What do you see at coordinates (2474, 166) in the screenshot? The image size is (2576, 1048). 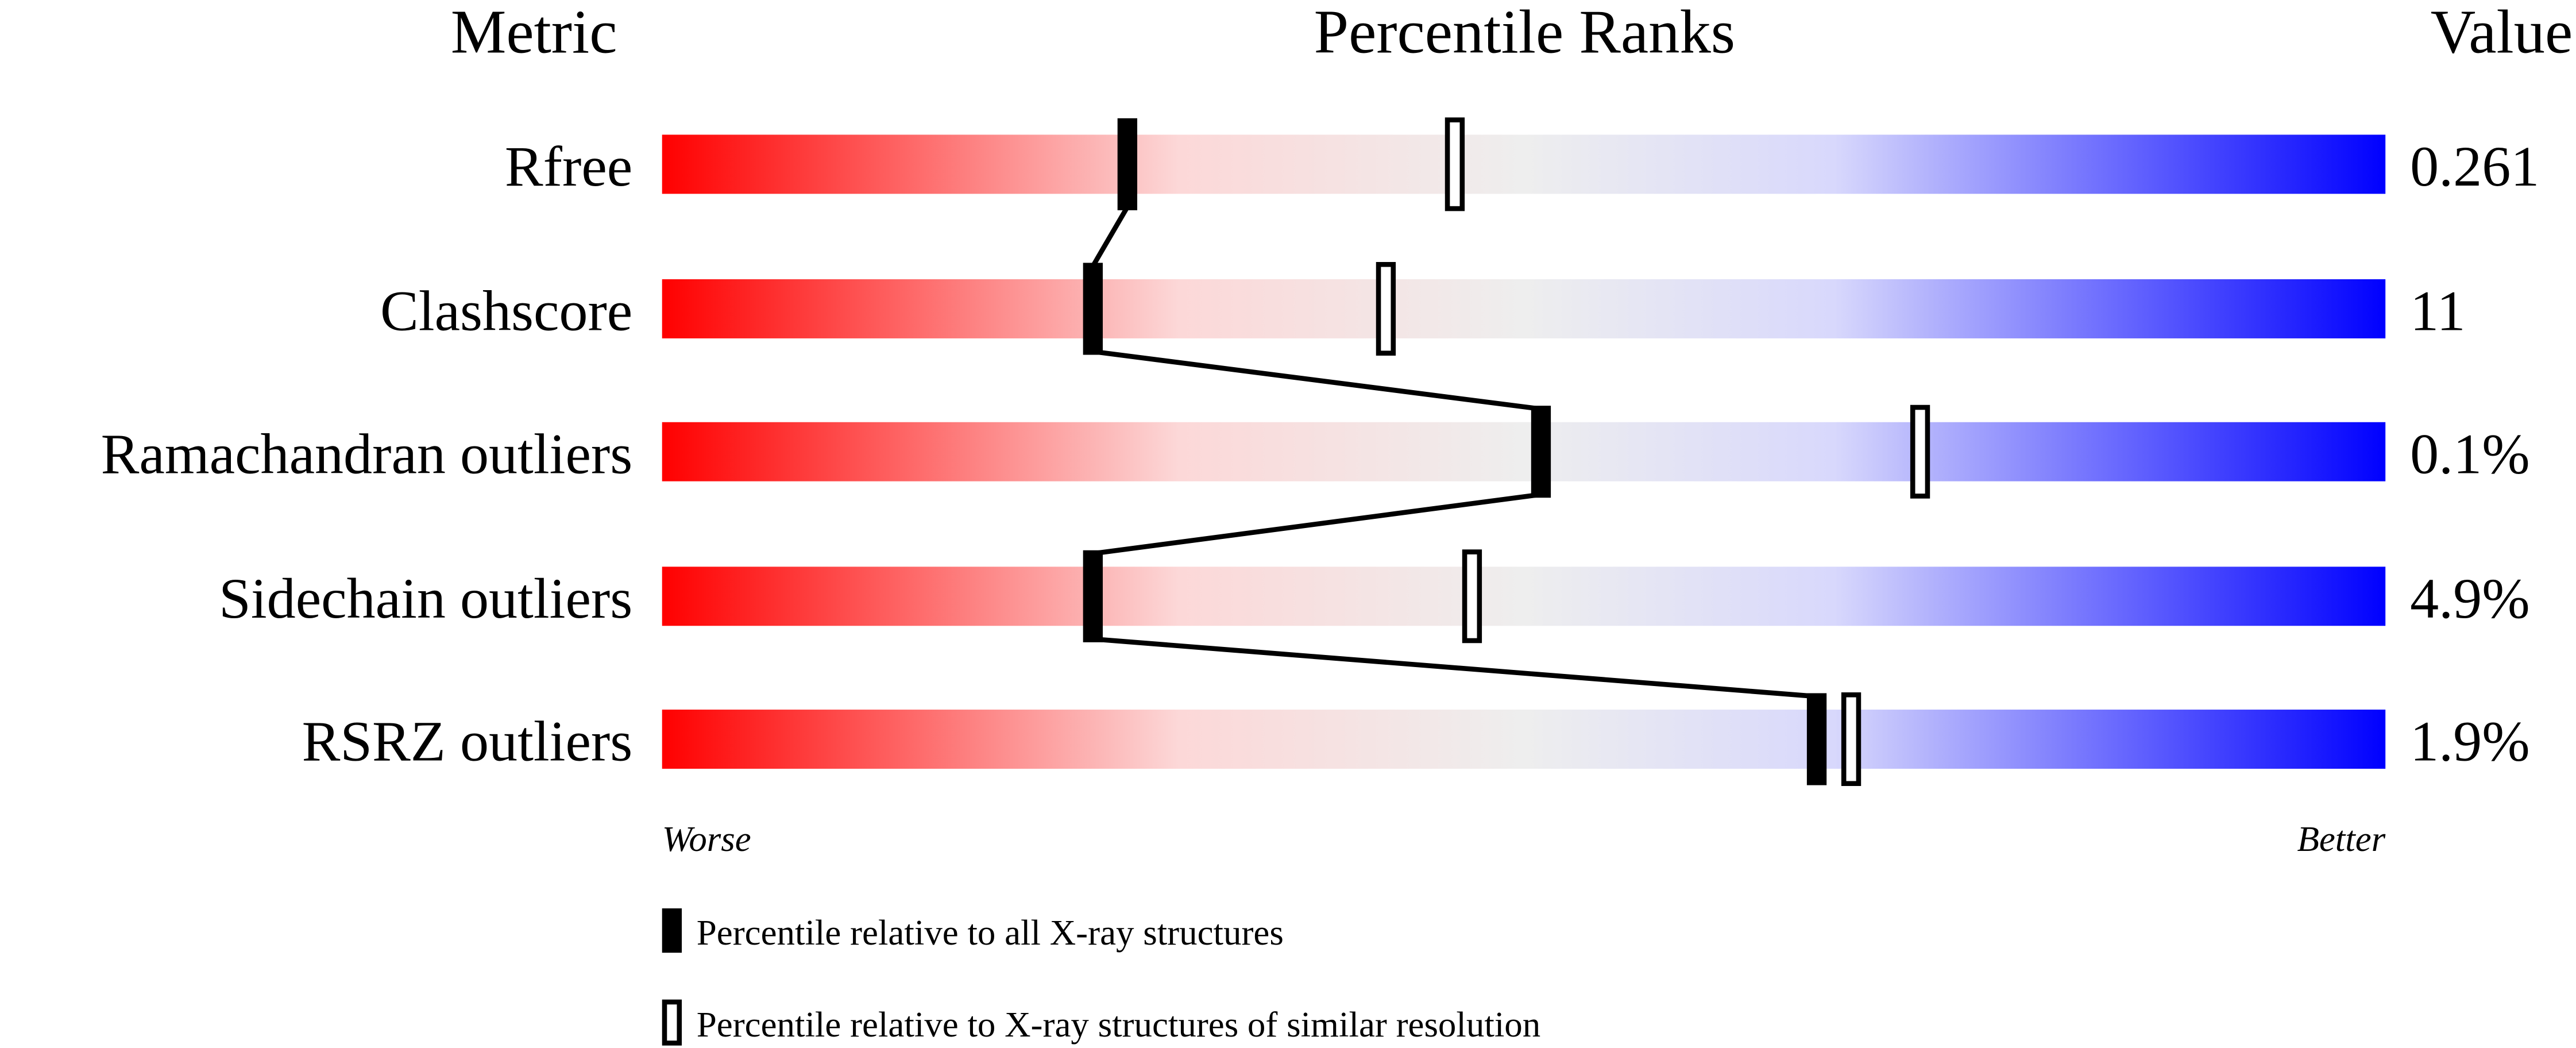 I see `metric-value: 0.261` at bounding box center [2474, 166].